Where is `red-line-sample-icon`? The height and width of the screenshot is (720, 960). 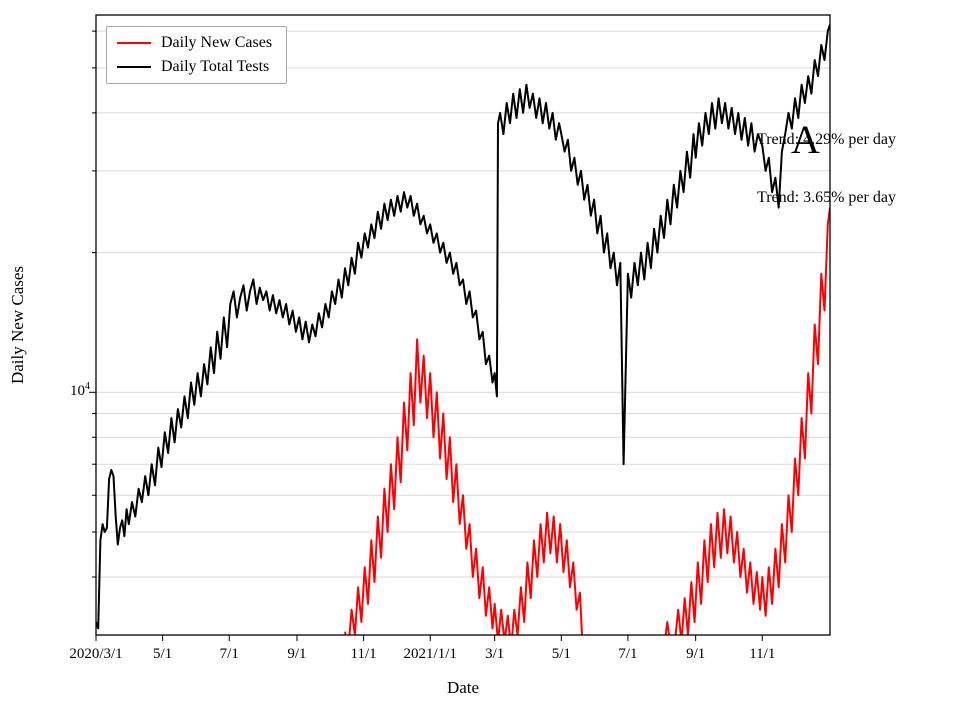
red-line-sample-icon is located at coordinates (134, 43).